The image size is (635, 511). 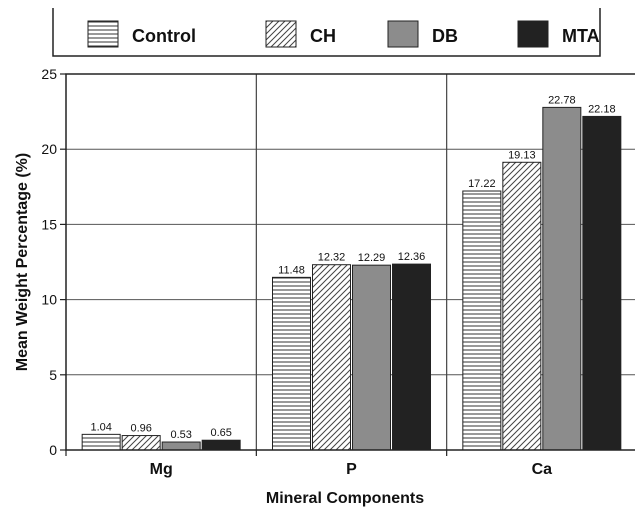 I want to click on data-label: 19.13, so click(x=522, y=155).